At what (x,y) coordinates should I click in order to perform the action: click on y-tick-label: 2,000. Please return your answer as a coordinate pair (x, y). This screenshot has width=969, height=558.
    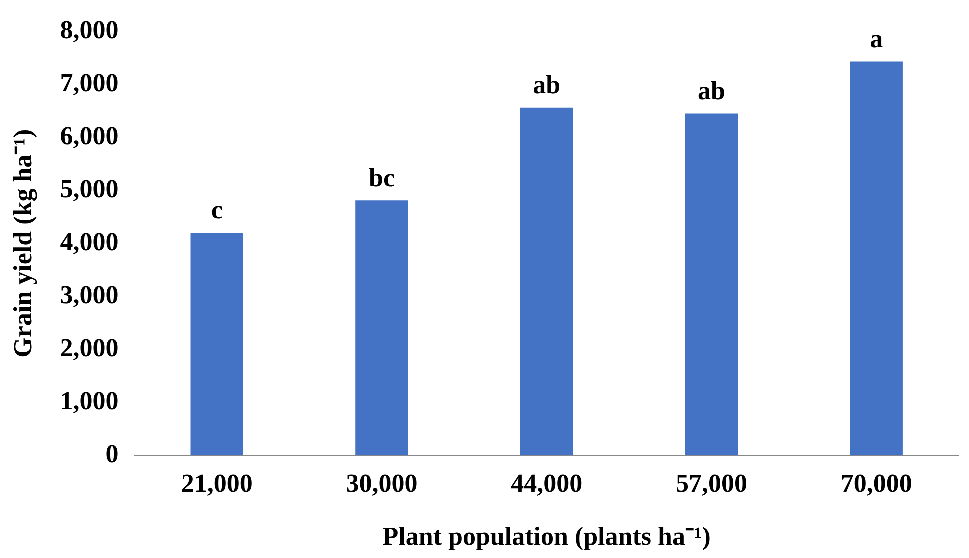
    Looking at the image, I should click on (89, 347).